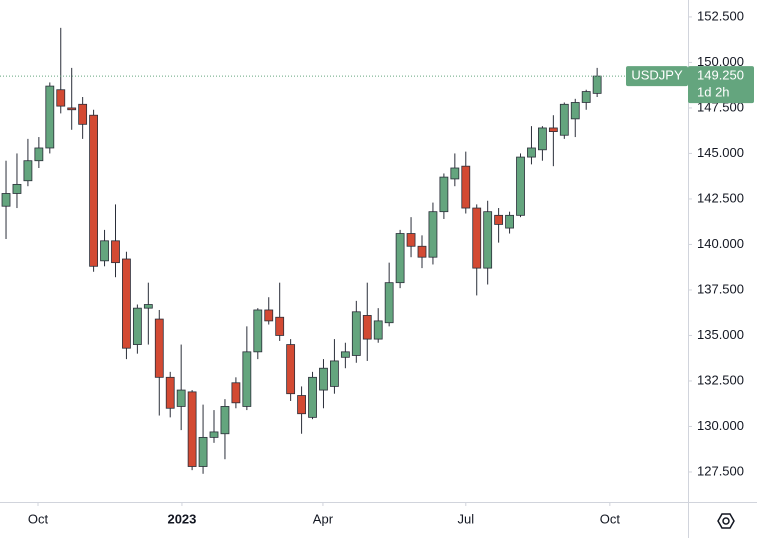 The image size is (757, 538). What do you see at coordinates (713, 92) in the screenshot?
I see `countdown-label: 1d 2h` at bounding box center [713, 92].